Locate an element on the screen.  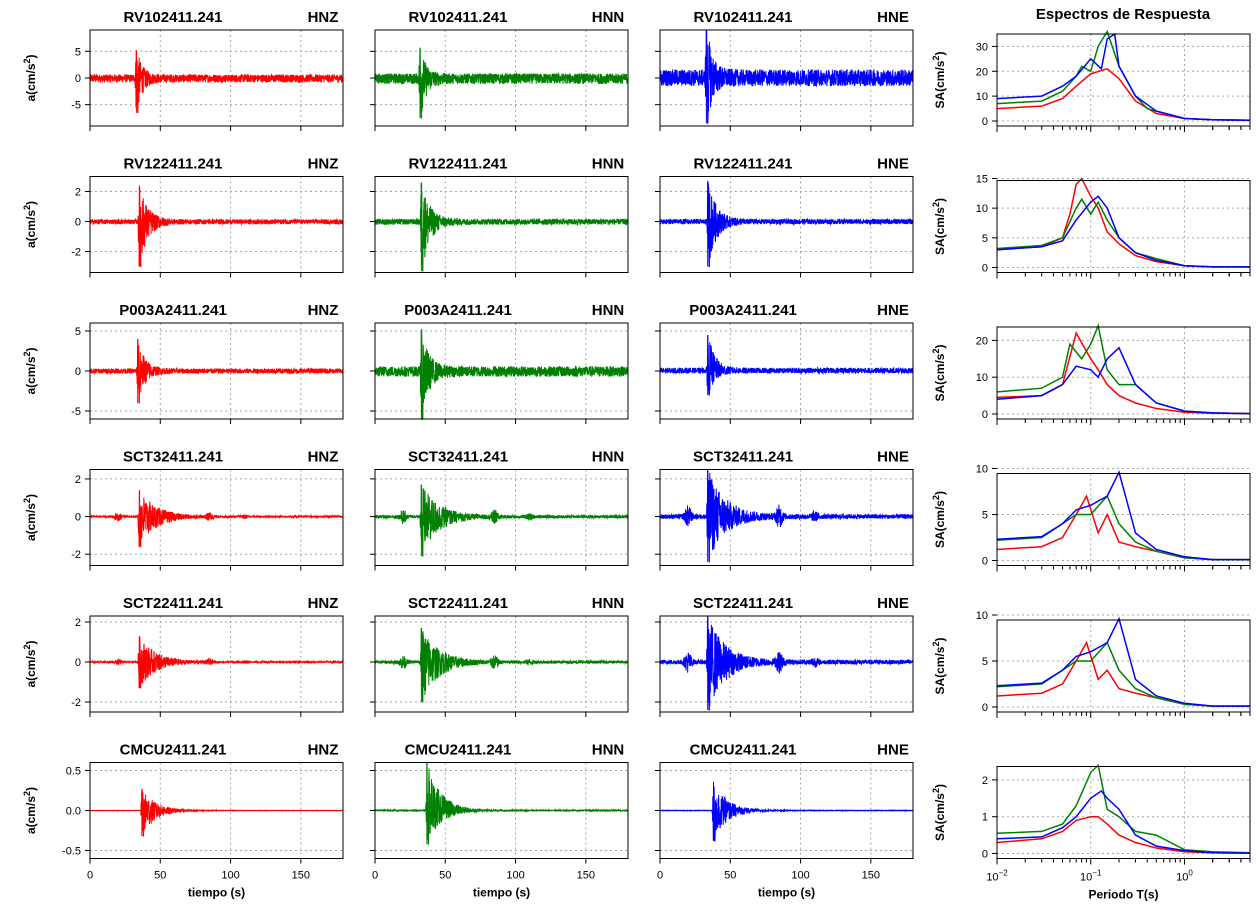
y-tick-label: 20 is located at coordinates (982, 341).